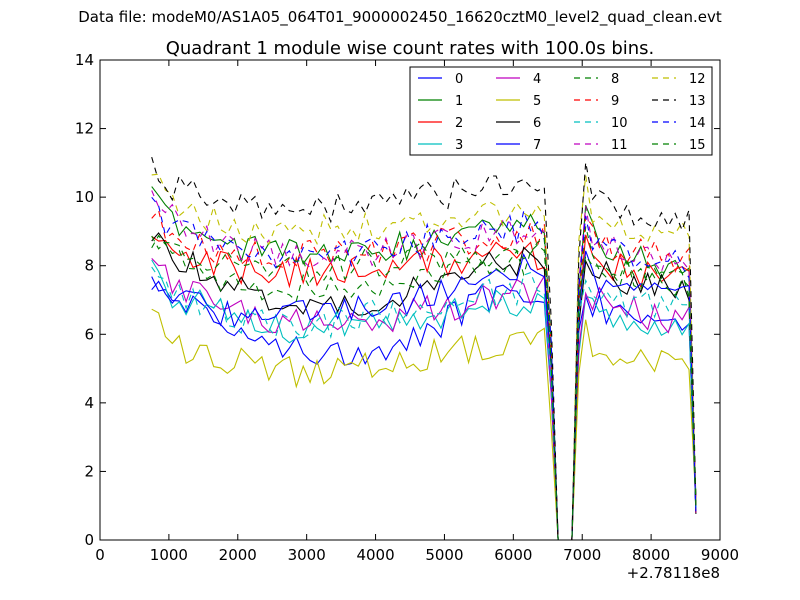 This screenshot has width=800, height=600. What do you see at coordinates (307, 555) in the screenshot?
I see `x-tick-label: 3000` at bounding box center [307, 555].